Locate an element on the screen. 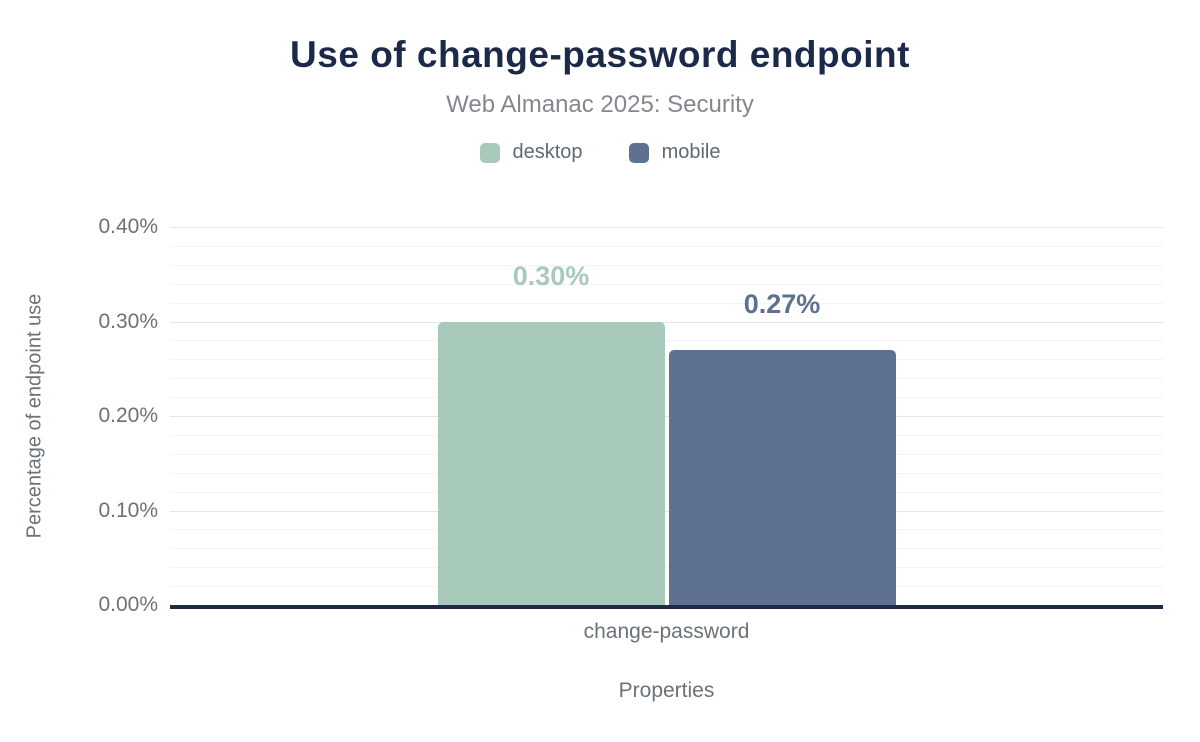 Image resolution: width=1200 pixels, height=742 pixels. legend-label: desktop is located at coordinates (547, 152).